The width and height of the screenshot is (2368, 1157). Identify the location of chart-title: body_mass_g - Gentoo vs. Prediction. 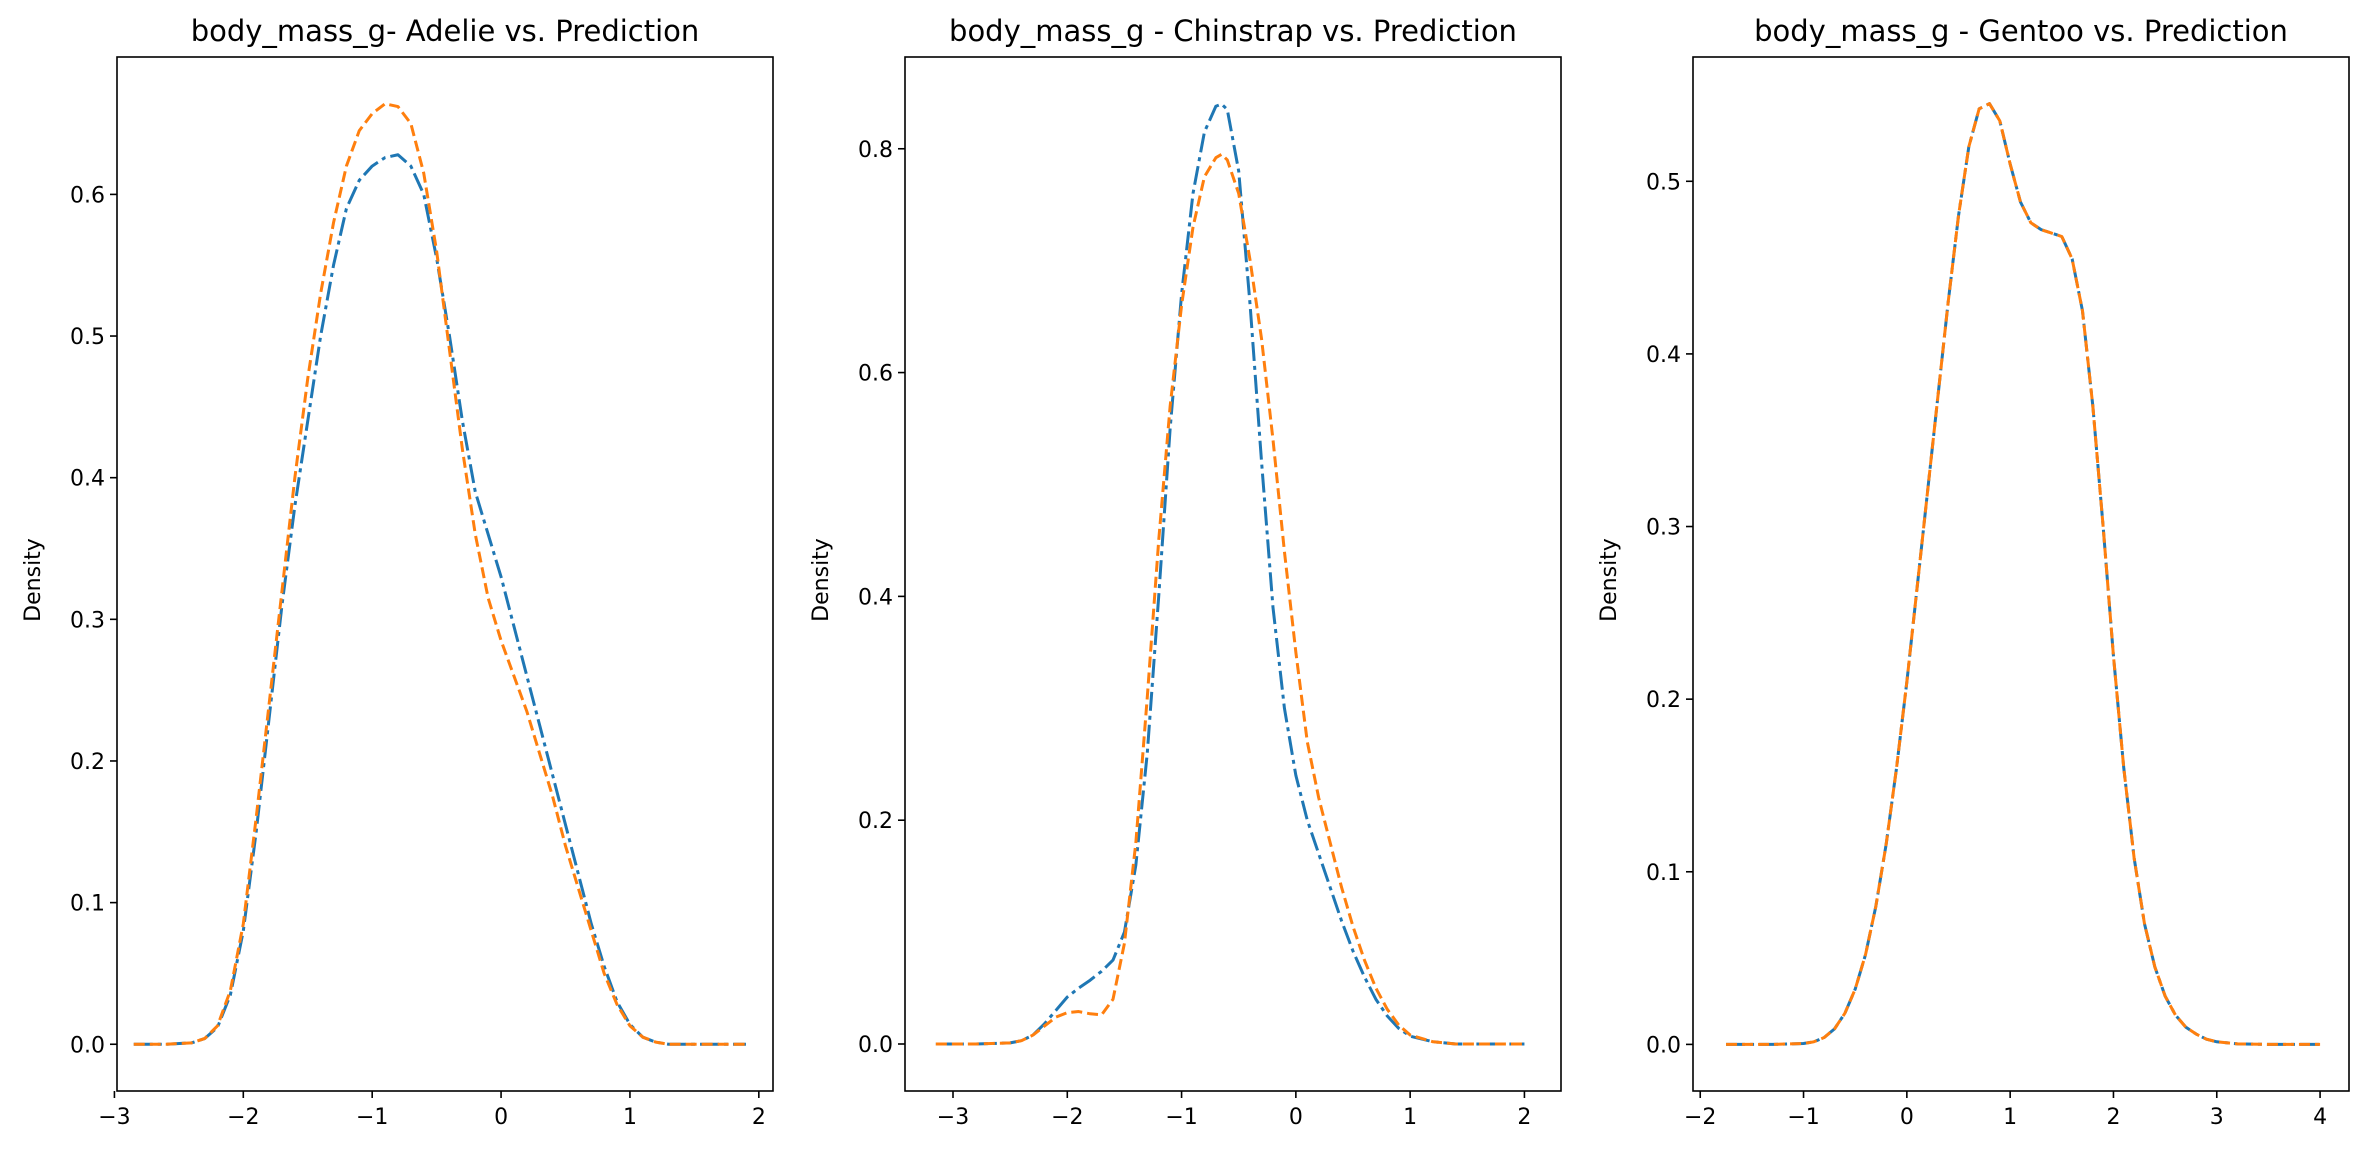
(2021, 31).